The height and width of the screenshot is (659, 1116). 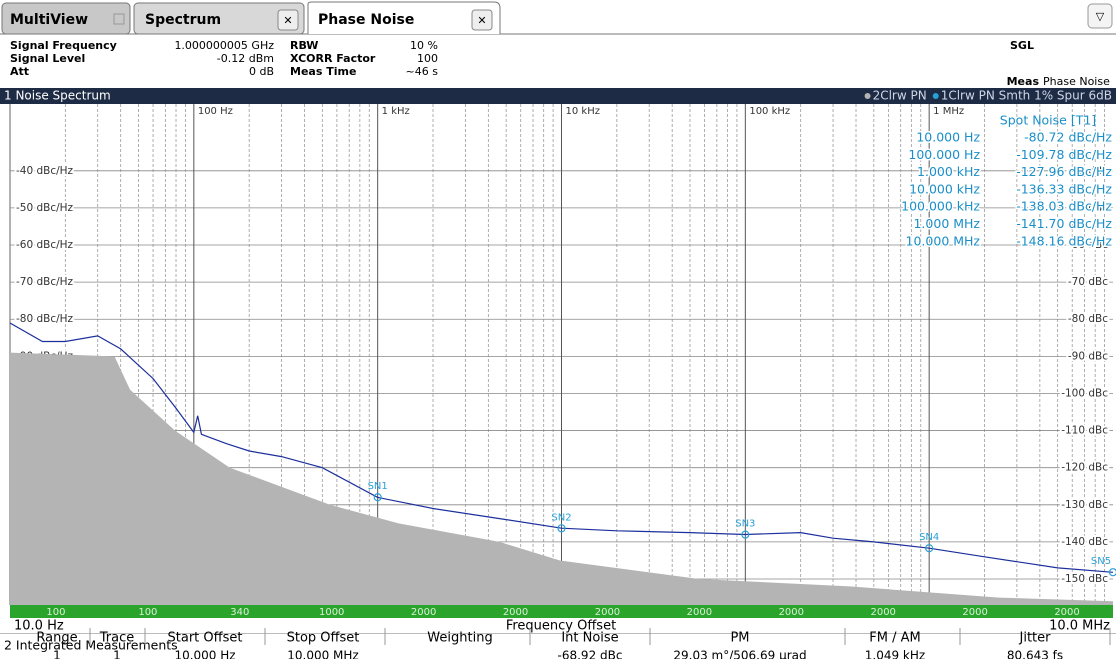 I want to click on dropdown-icon: ▽, so click(x=1100, y=16).